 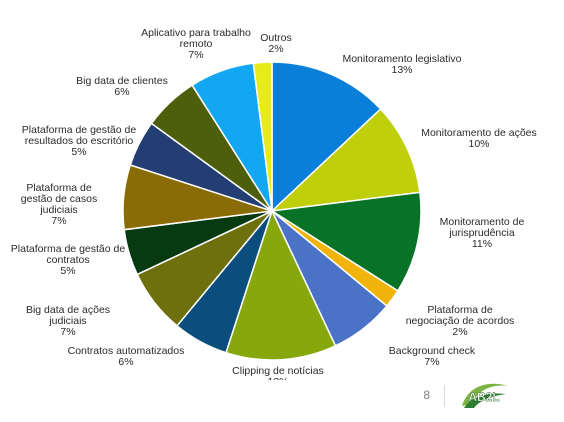 What do you see at coordinates (444, 396) in the screenshot?
I see `footer-divider` at bounding box center [444, 396].